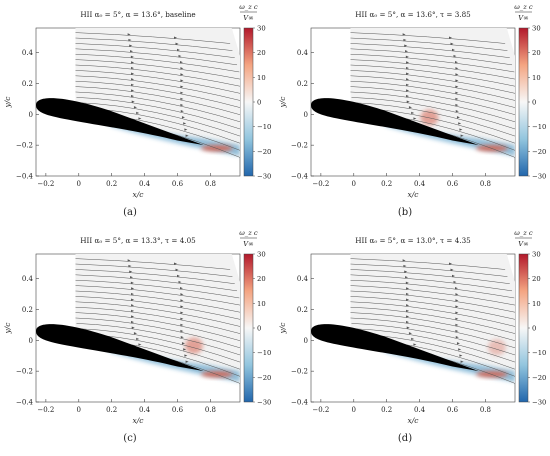 Image resolution: width=550 pixels, height=456 pixels. I want to click on colorbar-tick-label: 20, so click(536, 53).